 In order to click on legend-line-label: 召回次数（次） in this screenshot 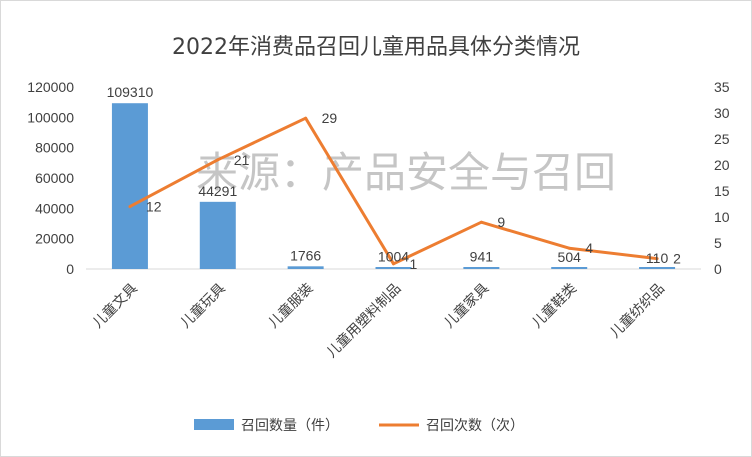, I will do `click(475, 426)`.